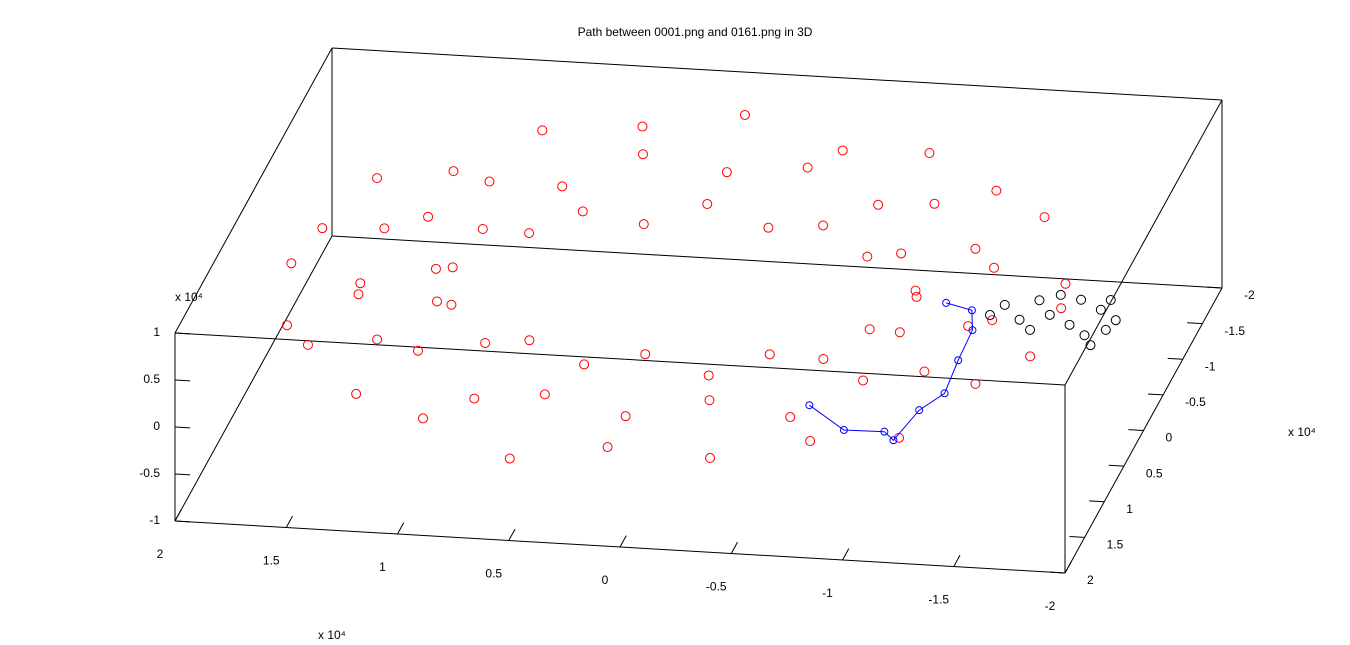 This screenshot has height=645, width=1350. I want to click on z-tick-label: 0, so click(156, 426).